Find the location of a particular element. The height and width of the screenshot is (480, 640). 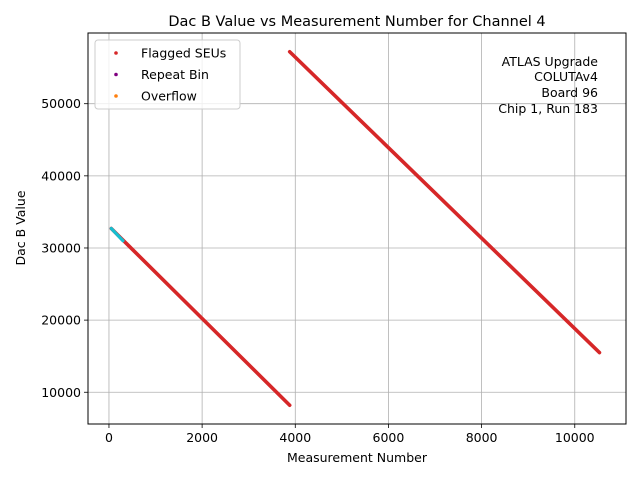

y-tick-label: 50000 is located at coordinates (61, 103).